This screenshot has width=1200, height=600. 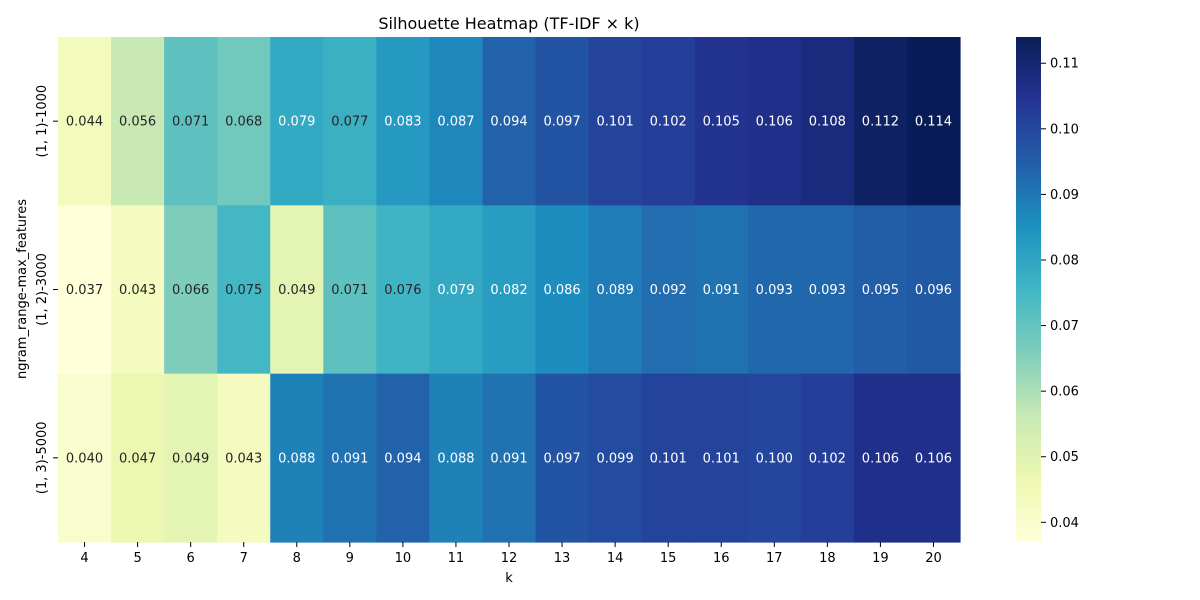 I want to click on x-tick-label: 19, so click(x=880, y=558).